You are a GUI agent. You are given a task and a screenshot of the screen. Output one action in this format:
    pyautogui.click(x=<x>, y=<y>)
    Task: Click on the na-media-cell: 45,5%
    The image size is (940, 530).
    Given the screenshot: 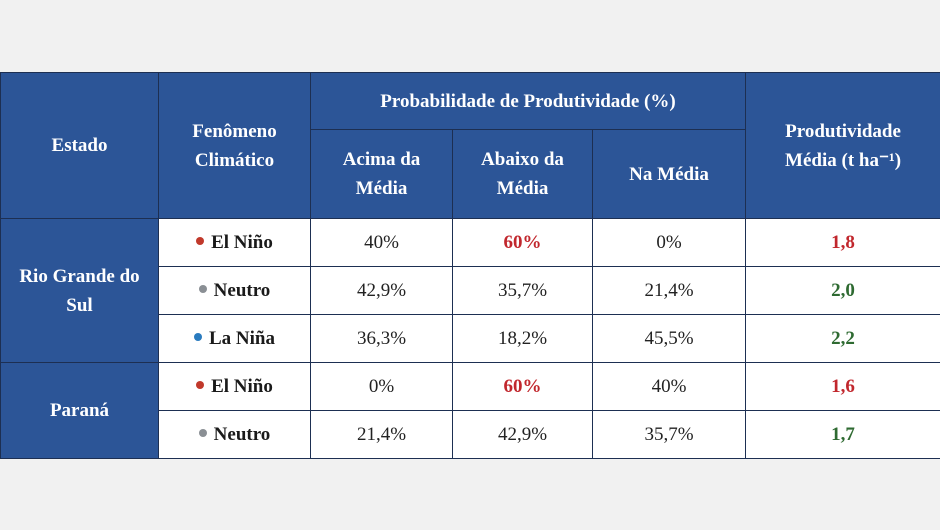 What is the action you would take?
    pyautogui.click(x=669, y=338)
    